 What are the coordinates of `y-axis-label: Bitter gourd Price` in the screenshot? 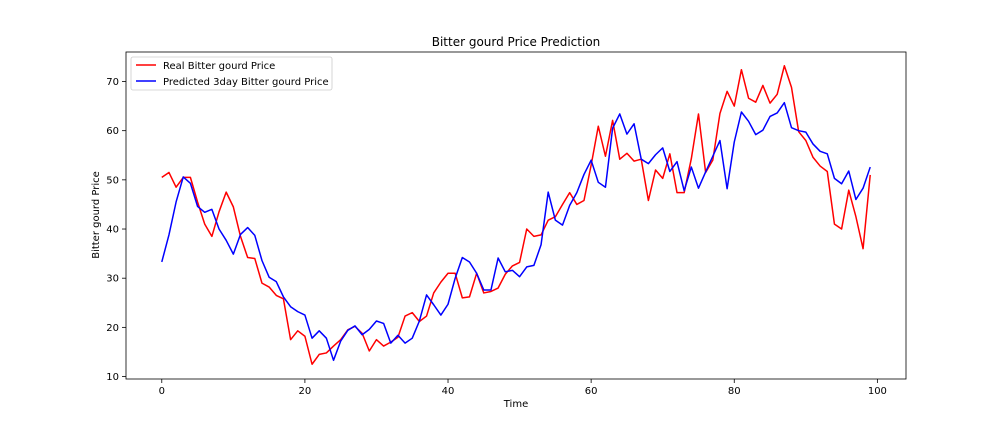 It's located at (96, 215).